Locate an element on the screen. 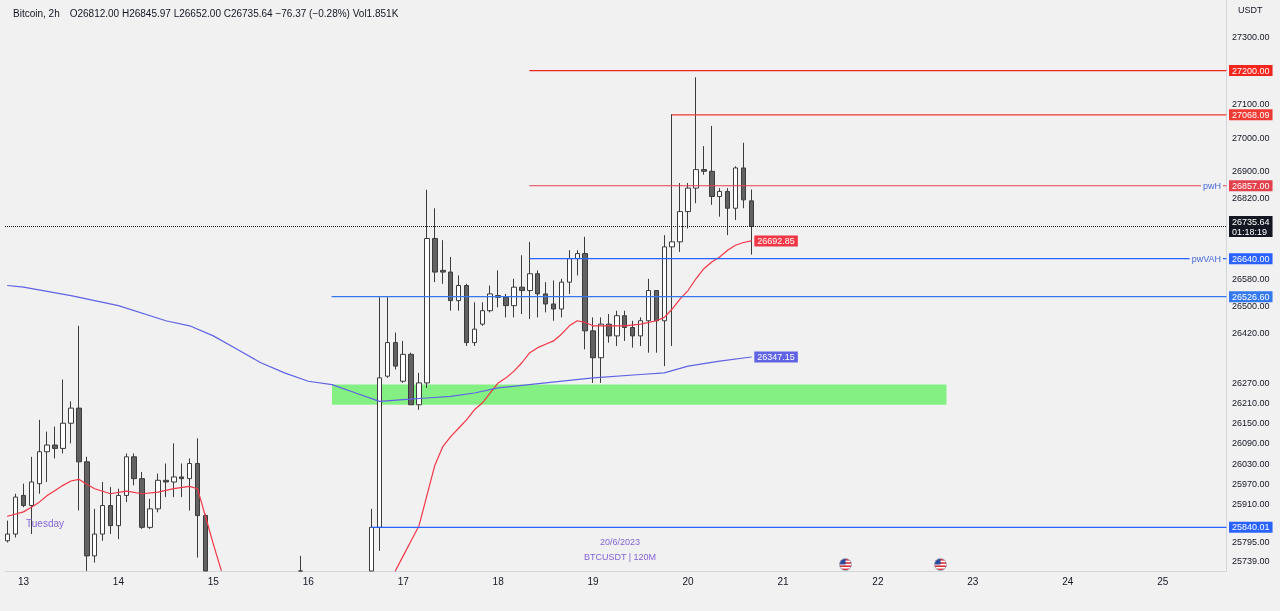 The height and width of the screenshot is (611, 1280). y-tick-label: 26150.00 is located at coordinates (1251, 423).